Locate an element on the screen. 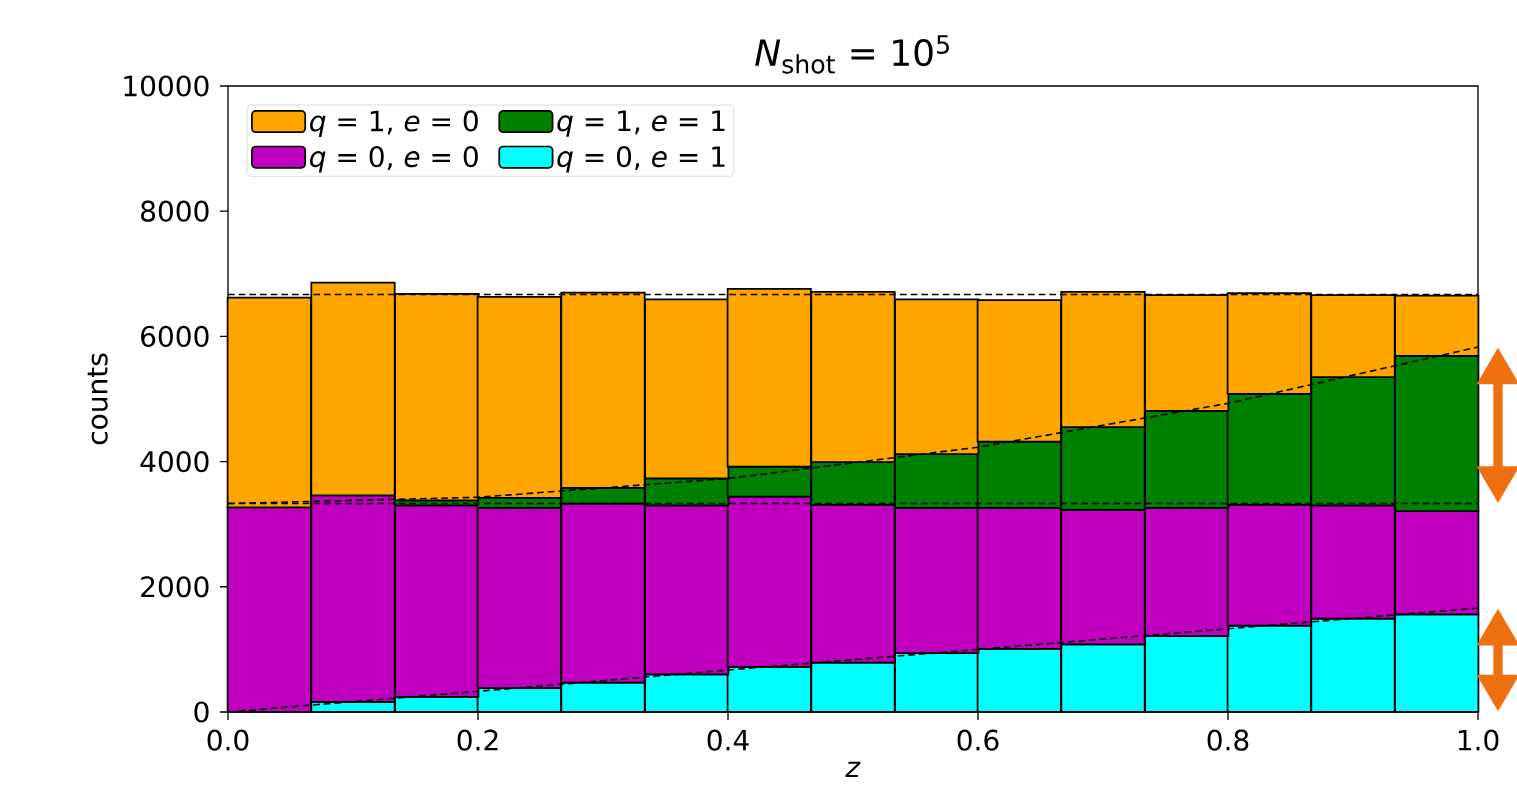 Image resolution: width=1517 pixels, height=812 pixels. legend-label: q = 1, e = 0 is located at coordinates (394, 123).